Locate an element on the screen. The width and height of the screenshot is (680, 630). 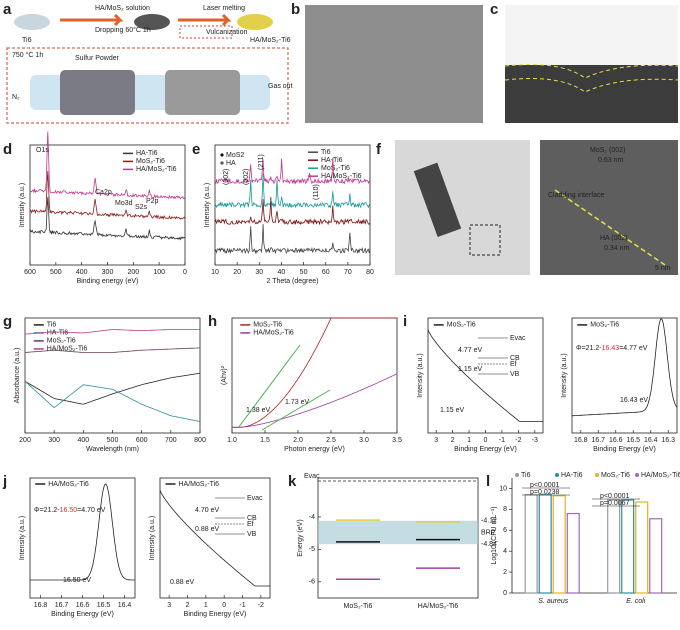
label: 16.50 eV is located at coordinates (77, 580).